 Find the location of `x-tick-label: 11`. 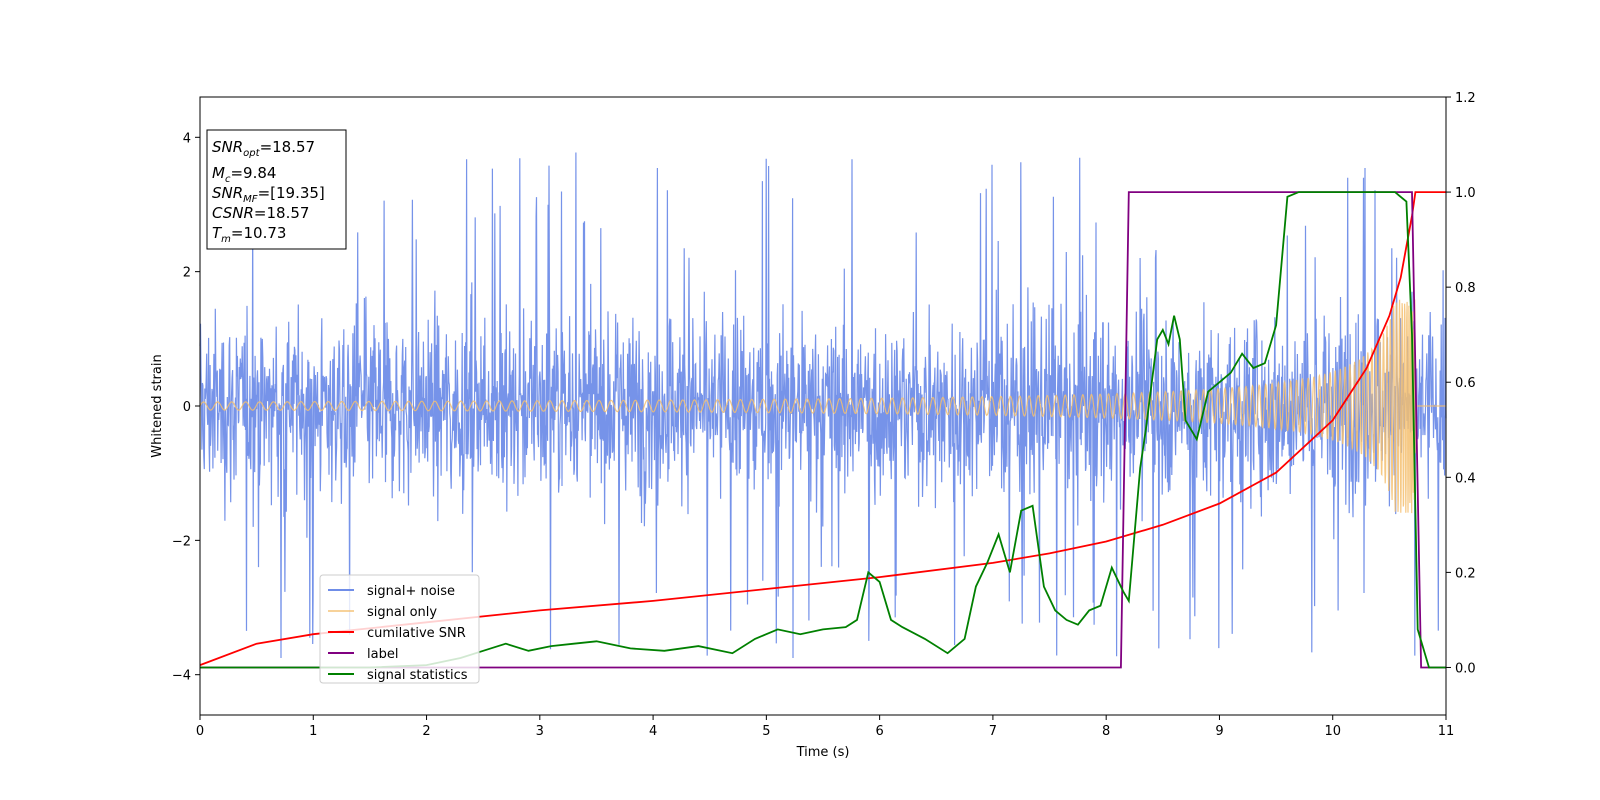

x-tick-label: 11 is located at coordinates (1446, 731).